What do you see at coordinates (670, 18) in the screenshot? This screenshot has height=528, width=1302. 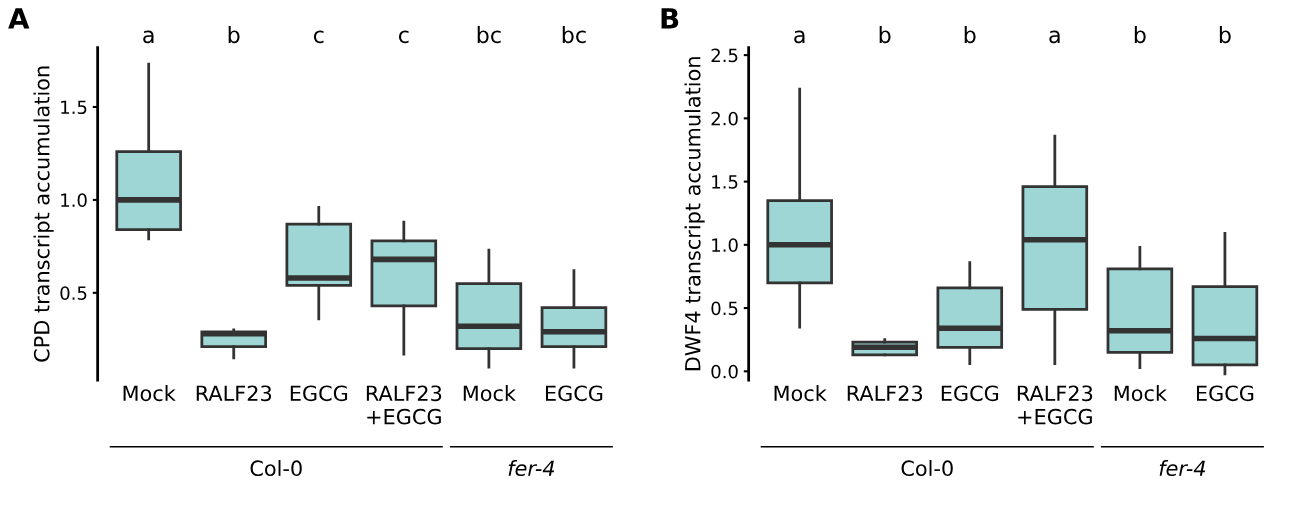 I see `text: B` at bounding box center [670, 18].